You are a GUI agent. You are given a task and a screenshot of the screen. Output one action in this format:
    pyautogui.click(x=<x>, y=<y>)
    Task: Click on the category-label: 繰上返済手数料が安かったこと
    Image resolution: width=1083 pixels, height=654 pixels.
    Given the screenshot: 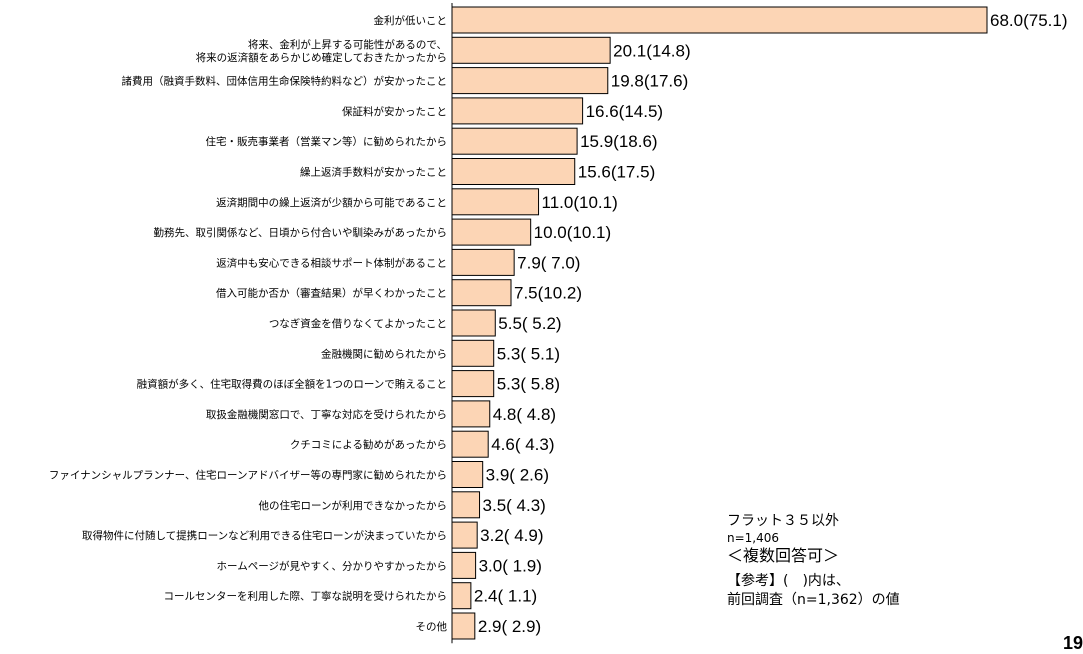 What is the action you would take?
    pyautogui.click(x=373, y=172)
    